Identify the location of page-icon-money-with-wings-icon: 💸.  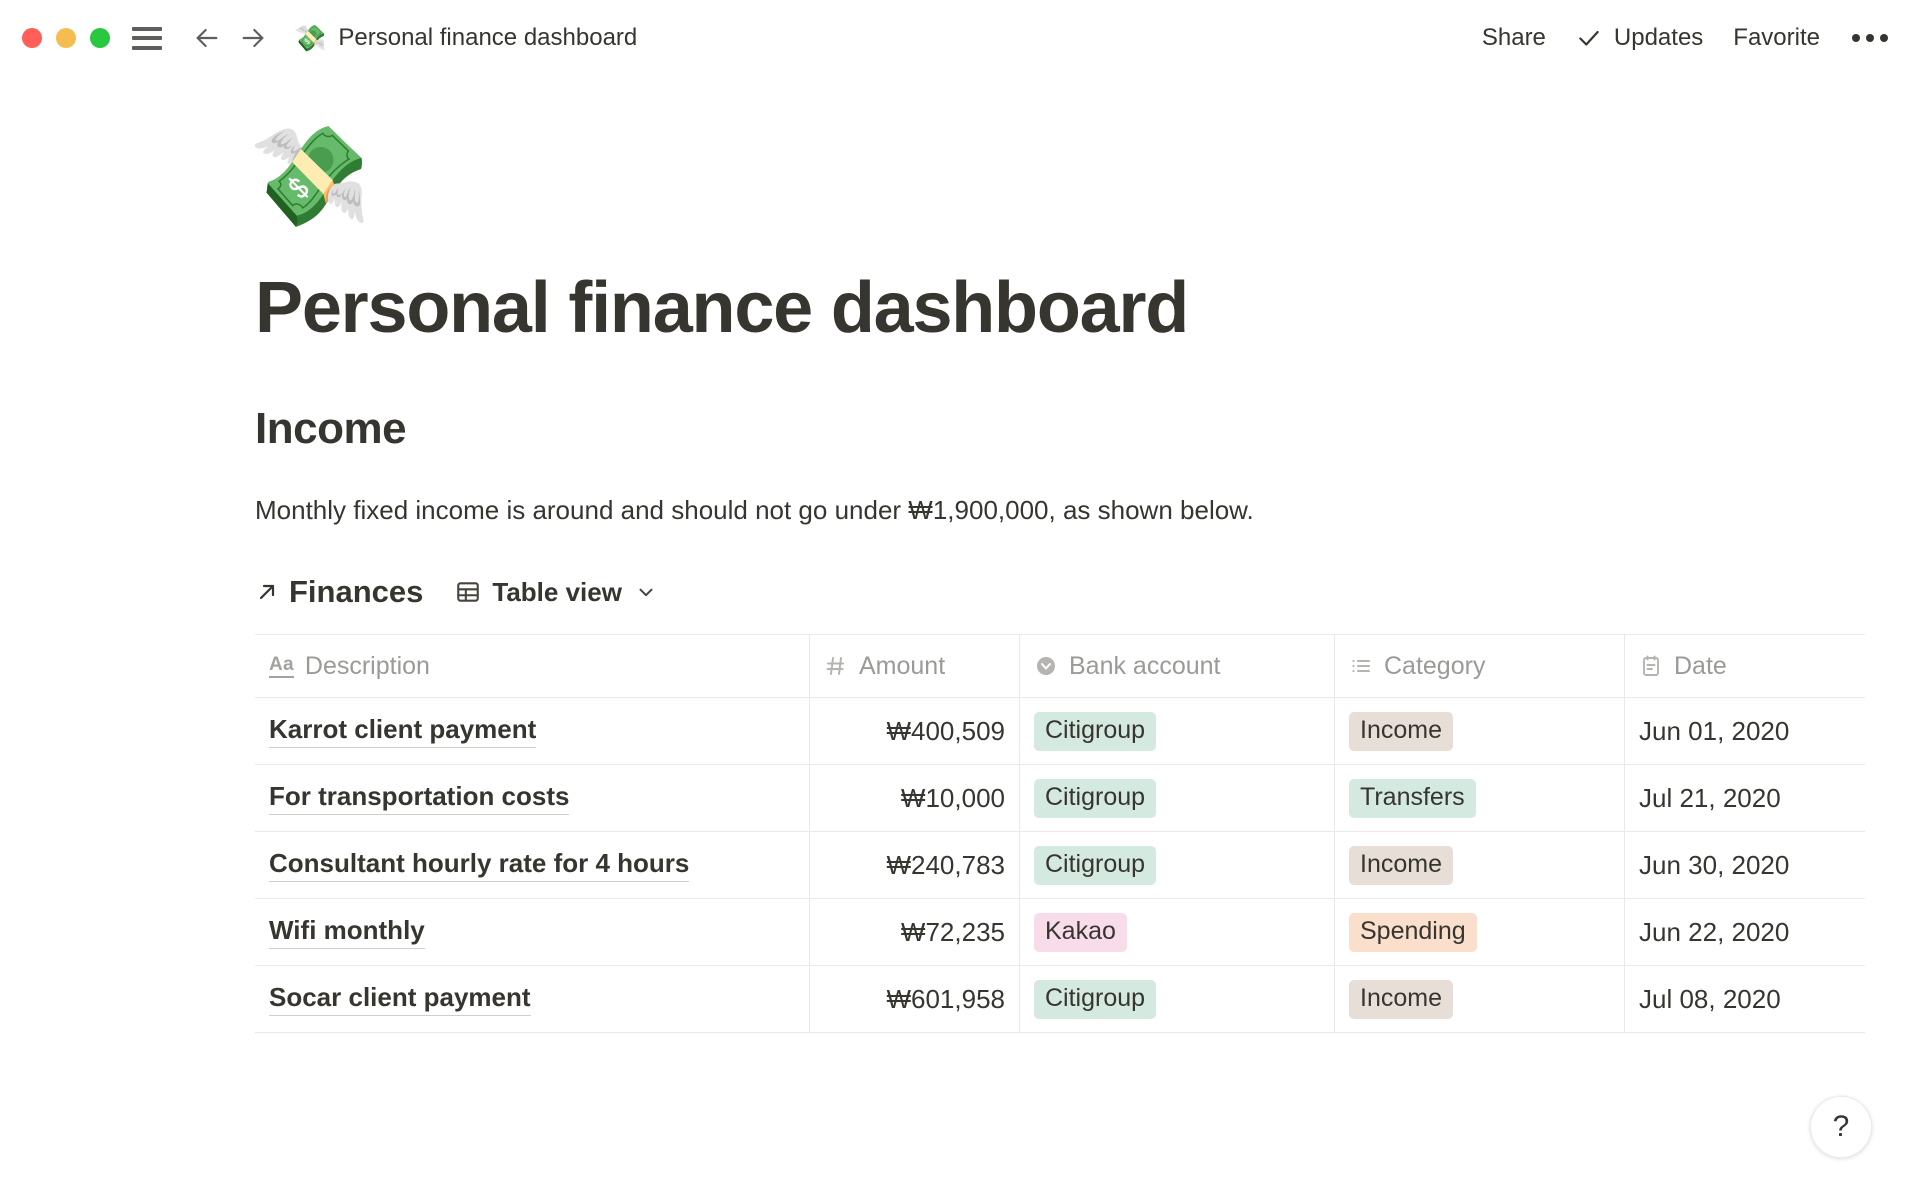
(310, 176).